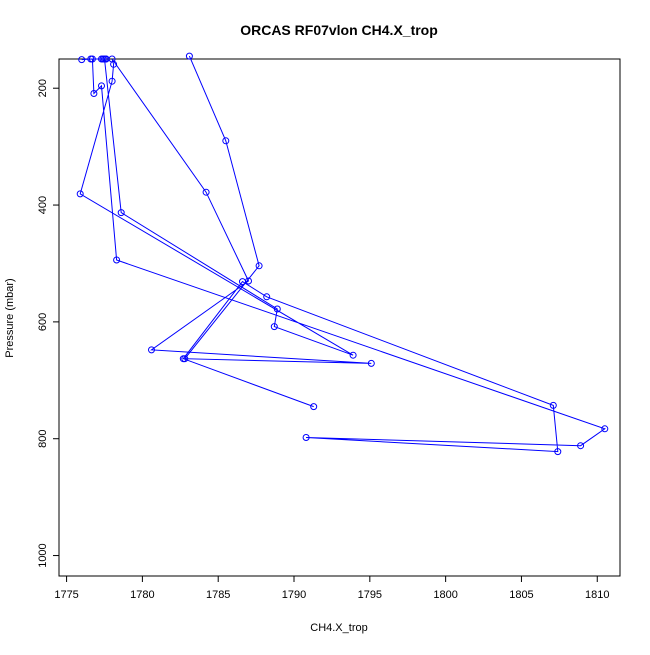 The height and width of the screenshot is (655, 650). I want to click on x-tick-label: 1780, so click(142, 595).